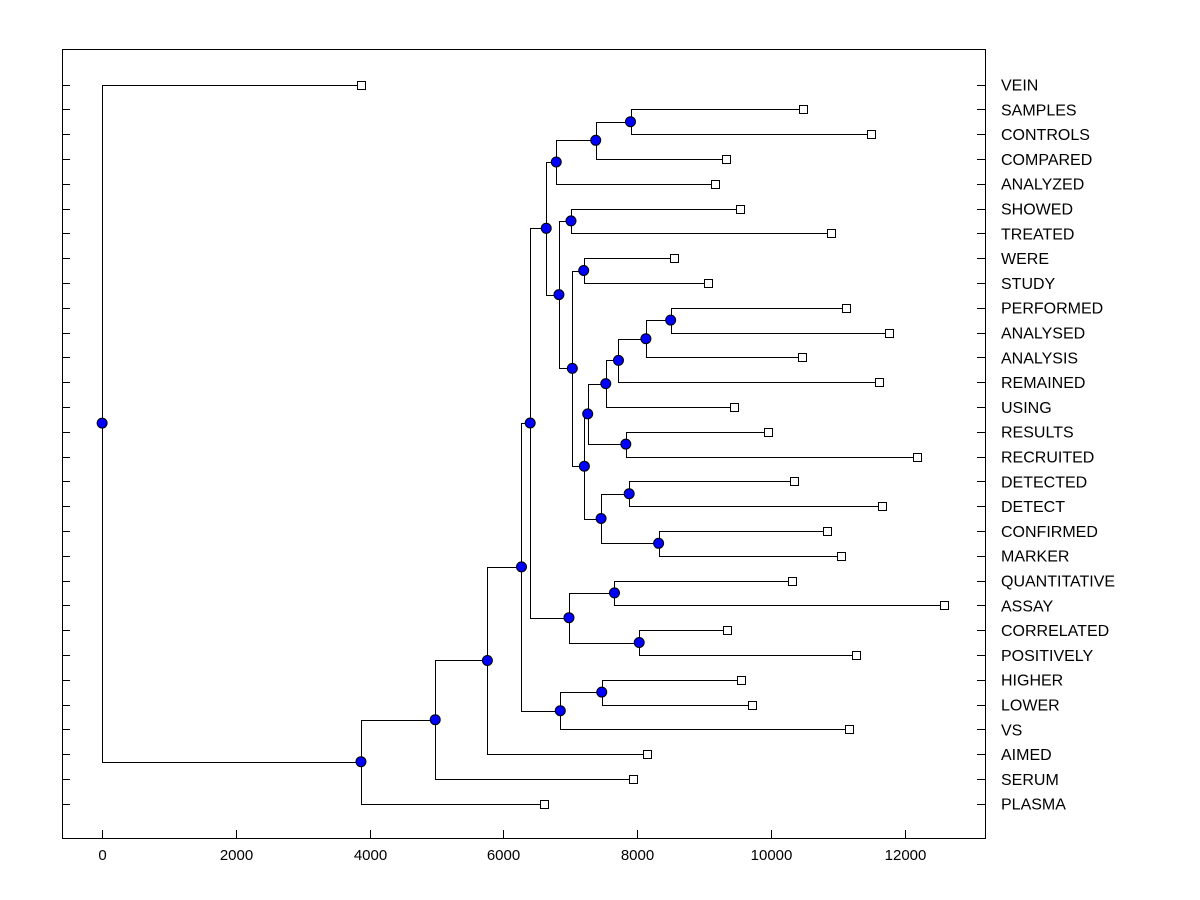 The width and height of the screenshot is (1200, 900). I want to click on leaf-label-using: USING, so click(1026, 408).